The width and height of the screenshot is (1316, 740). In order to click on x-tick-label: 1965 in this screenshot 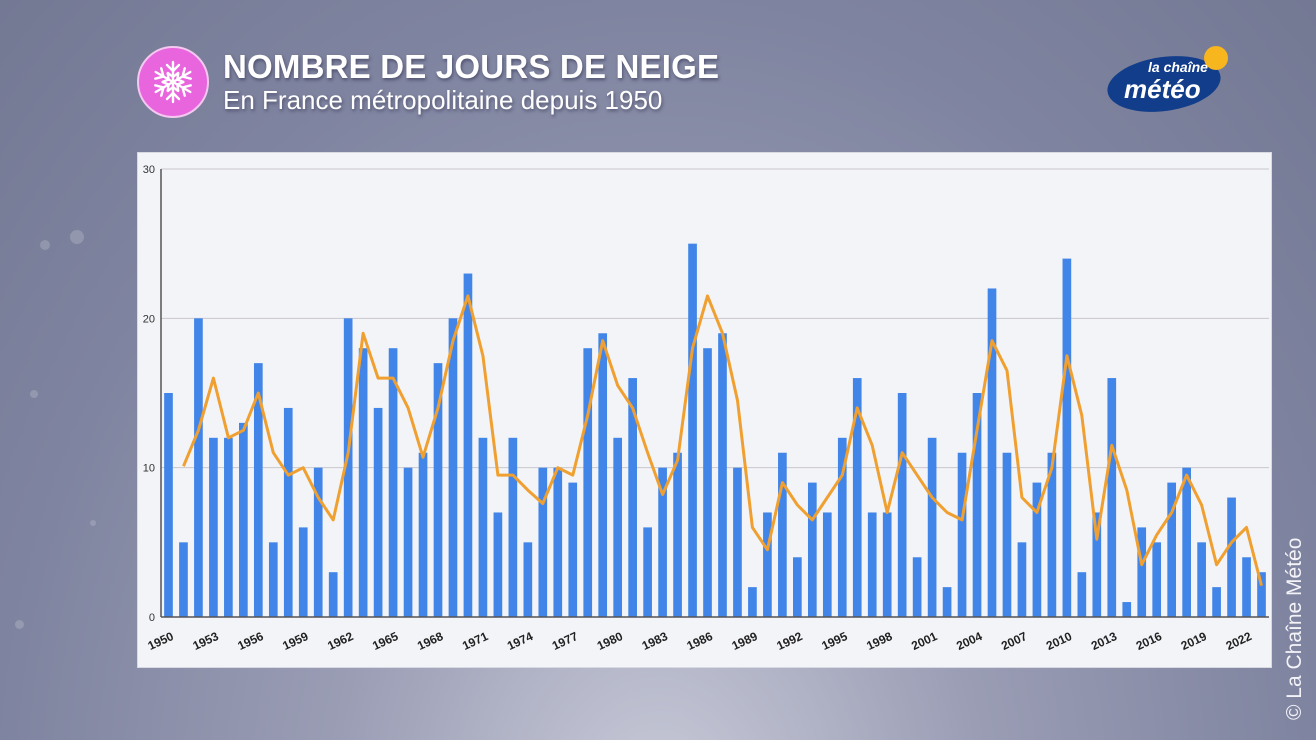, I will do `click(385, 641)`.